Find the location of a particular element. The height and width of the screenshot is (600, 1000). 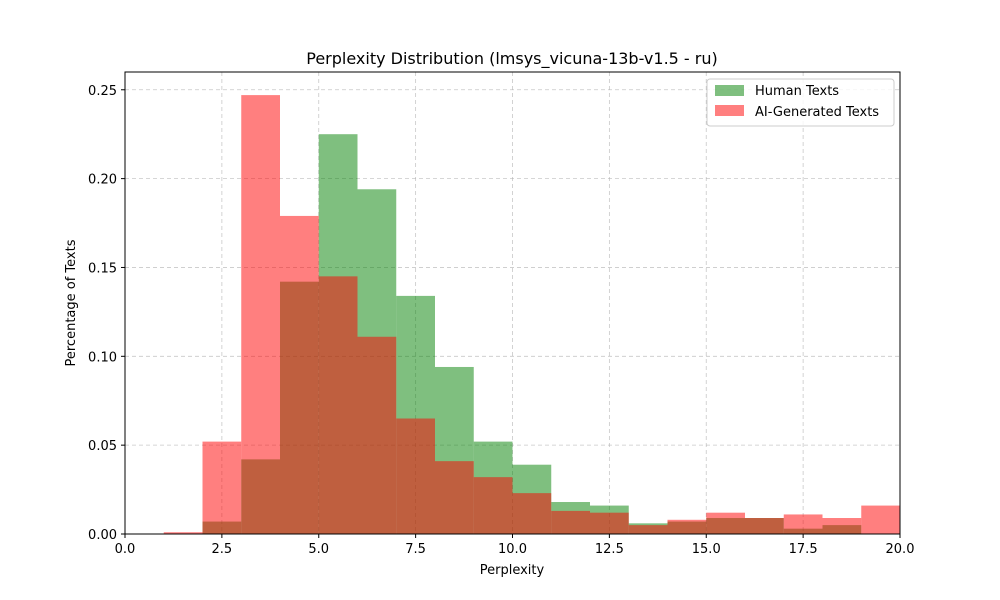

x-axis-ticks: 0.0 2.5 5.0 7.5 10.0 12.5 15.0 17.5 20.0 is located at coordinates (515, 545).